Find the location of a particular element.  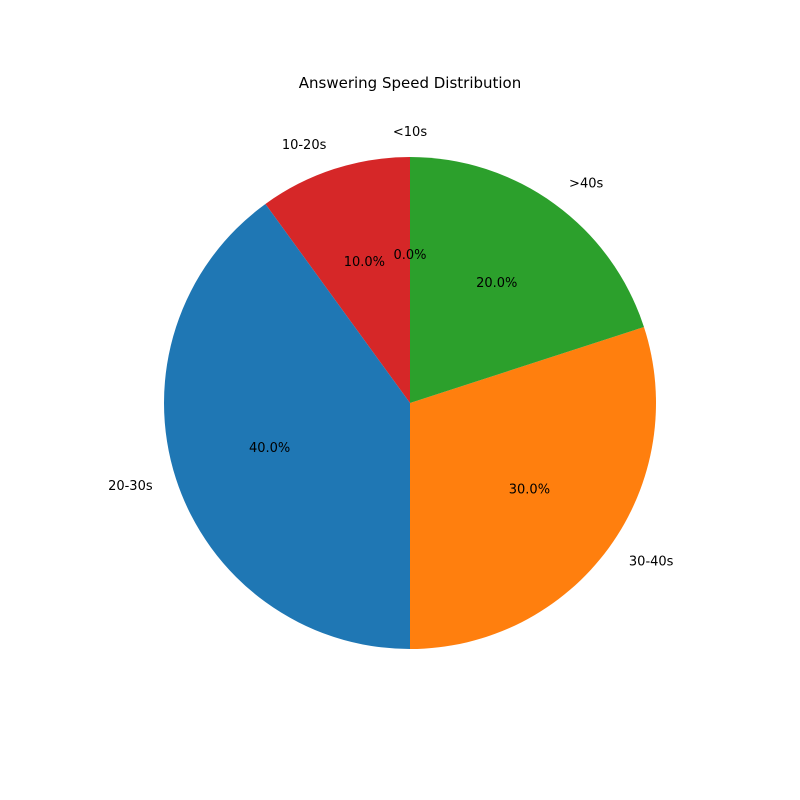

slice-label-lt-10s: <10s is located at coordinates (410, 132).